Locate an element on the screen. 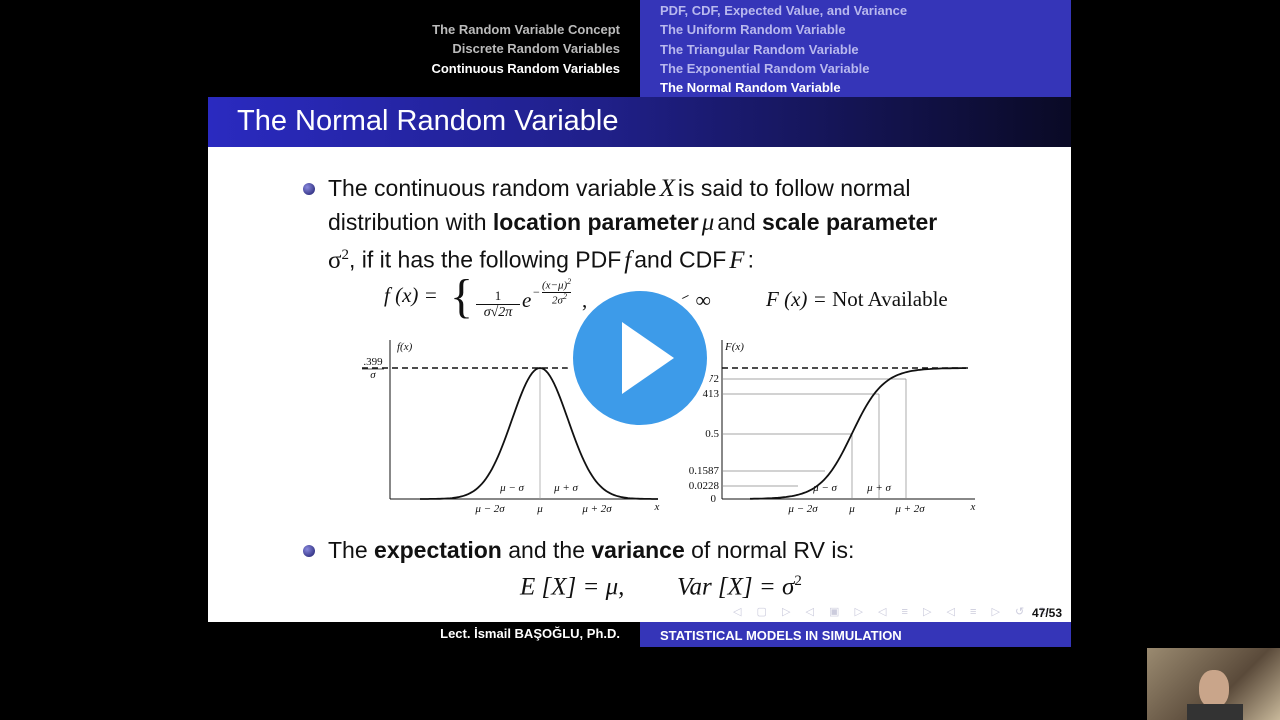  tick-label: 0.0228 is located at coordinates (704, 486).